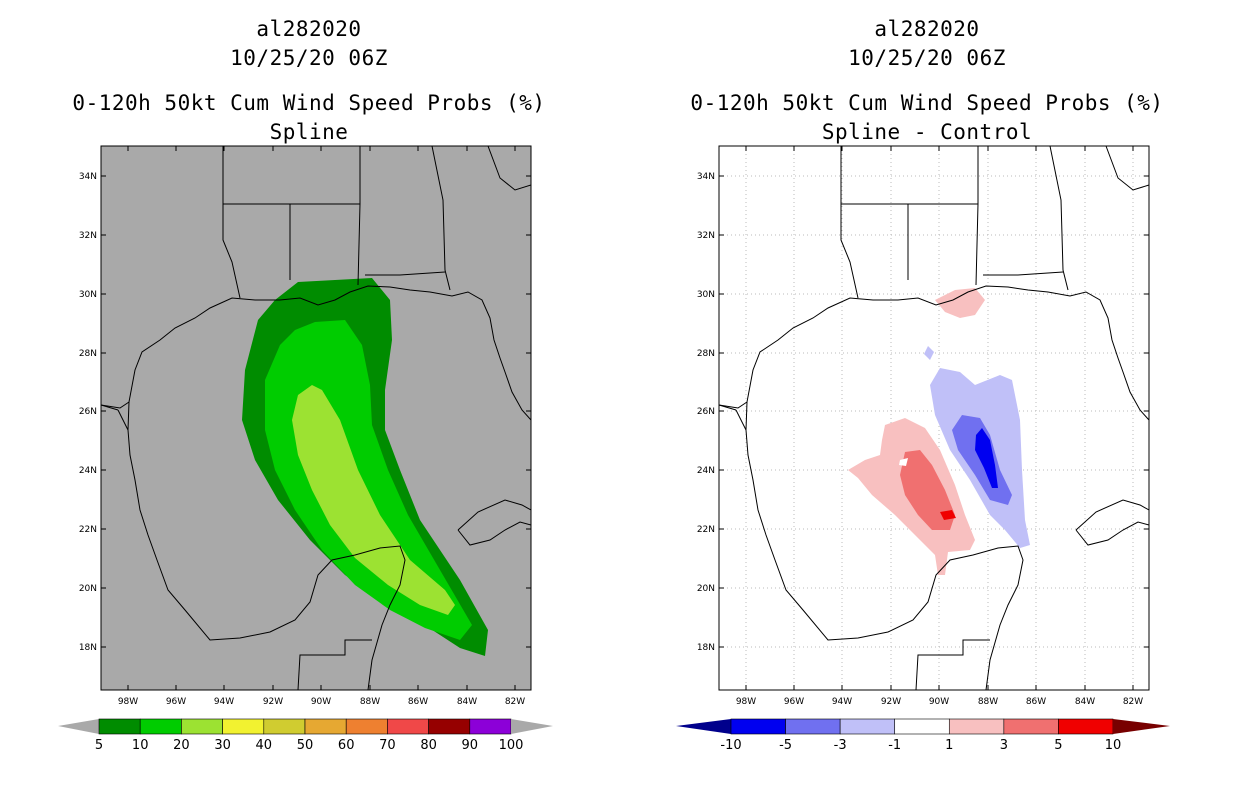 This screenshot has width=1236, height=800. I want to click on right-contour-neg5, so click(986, 458).